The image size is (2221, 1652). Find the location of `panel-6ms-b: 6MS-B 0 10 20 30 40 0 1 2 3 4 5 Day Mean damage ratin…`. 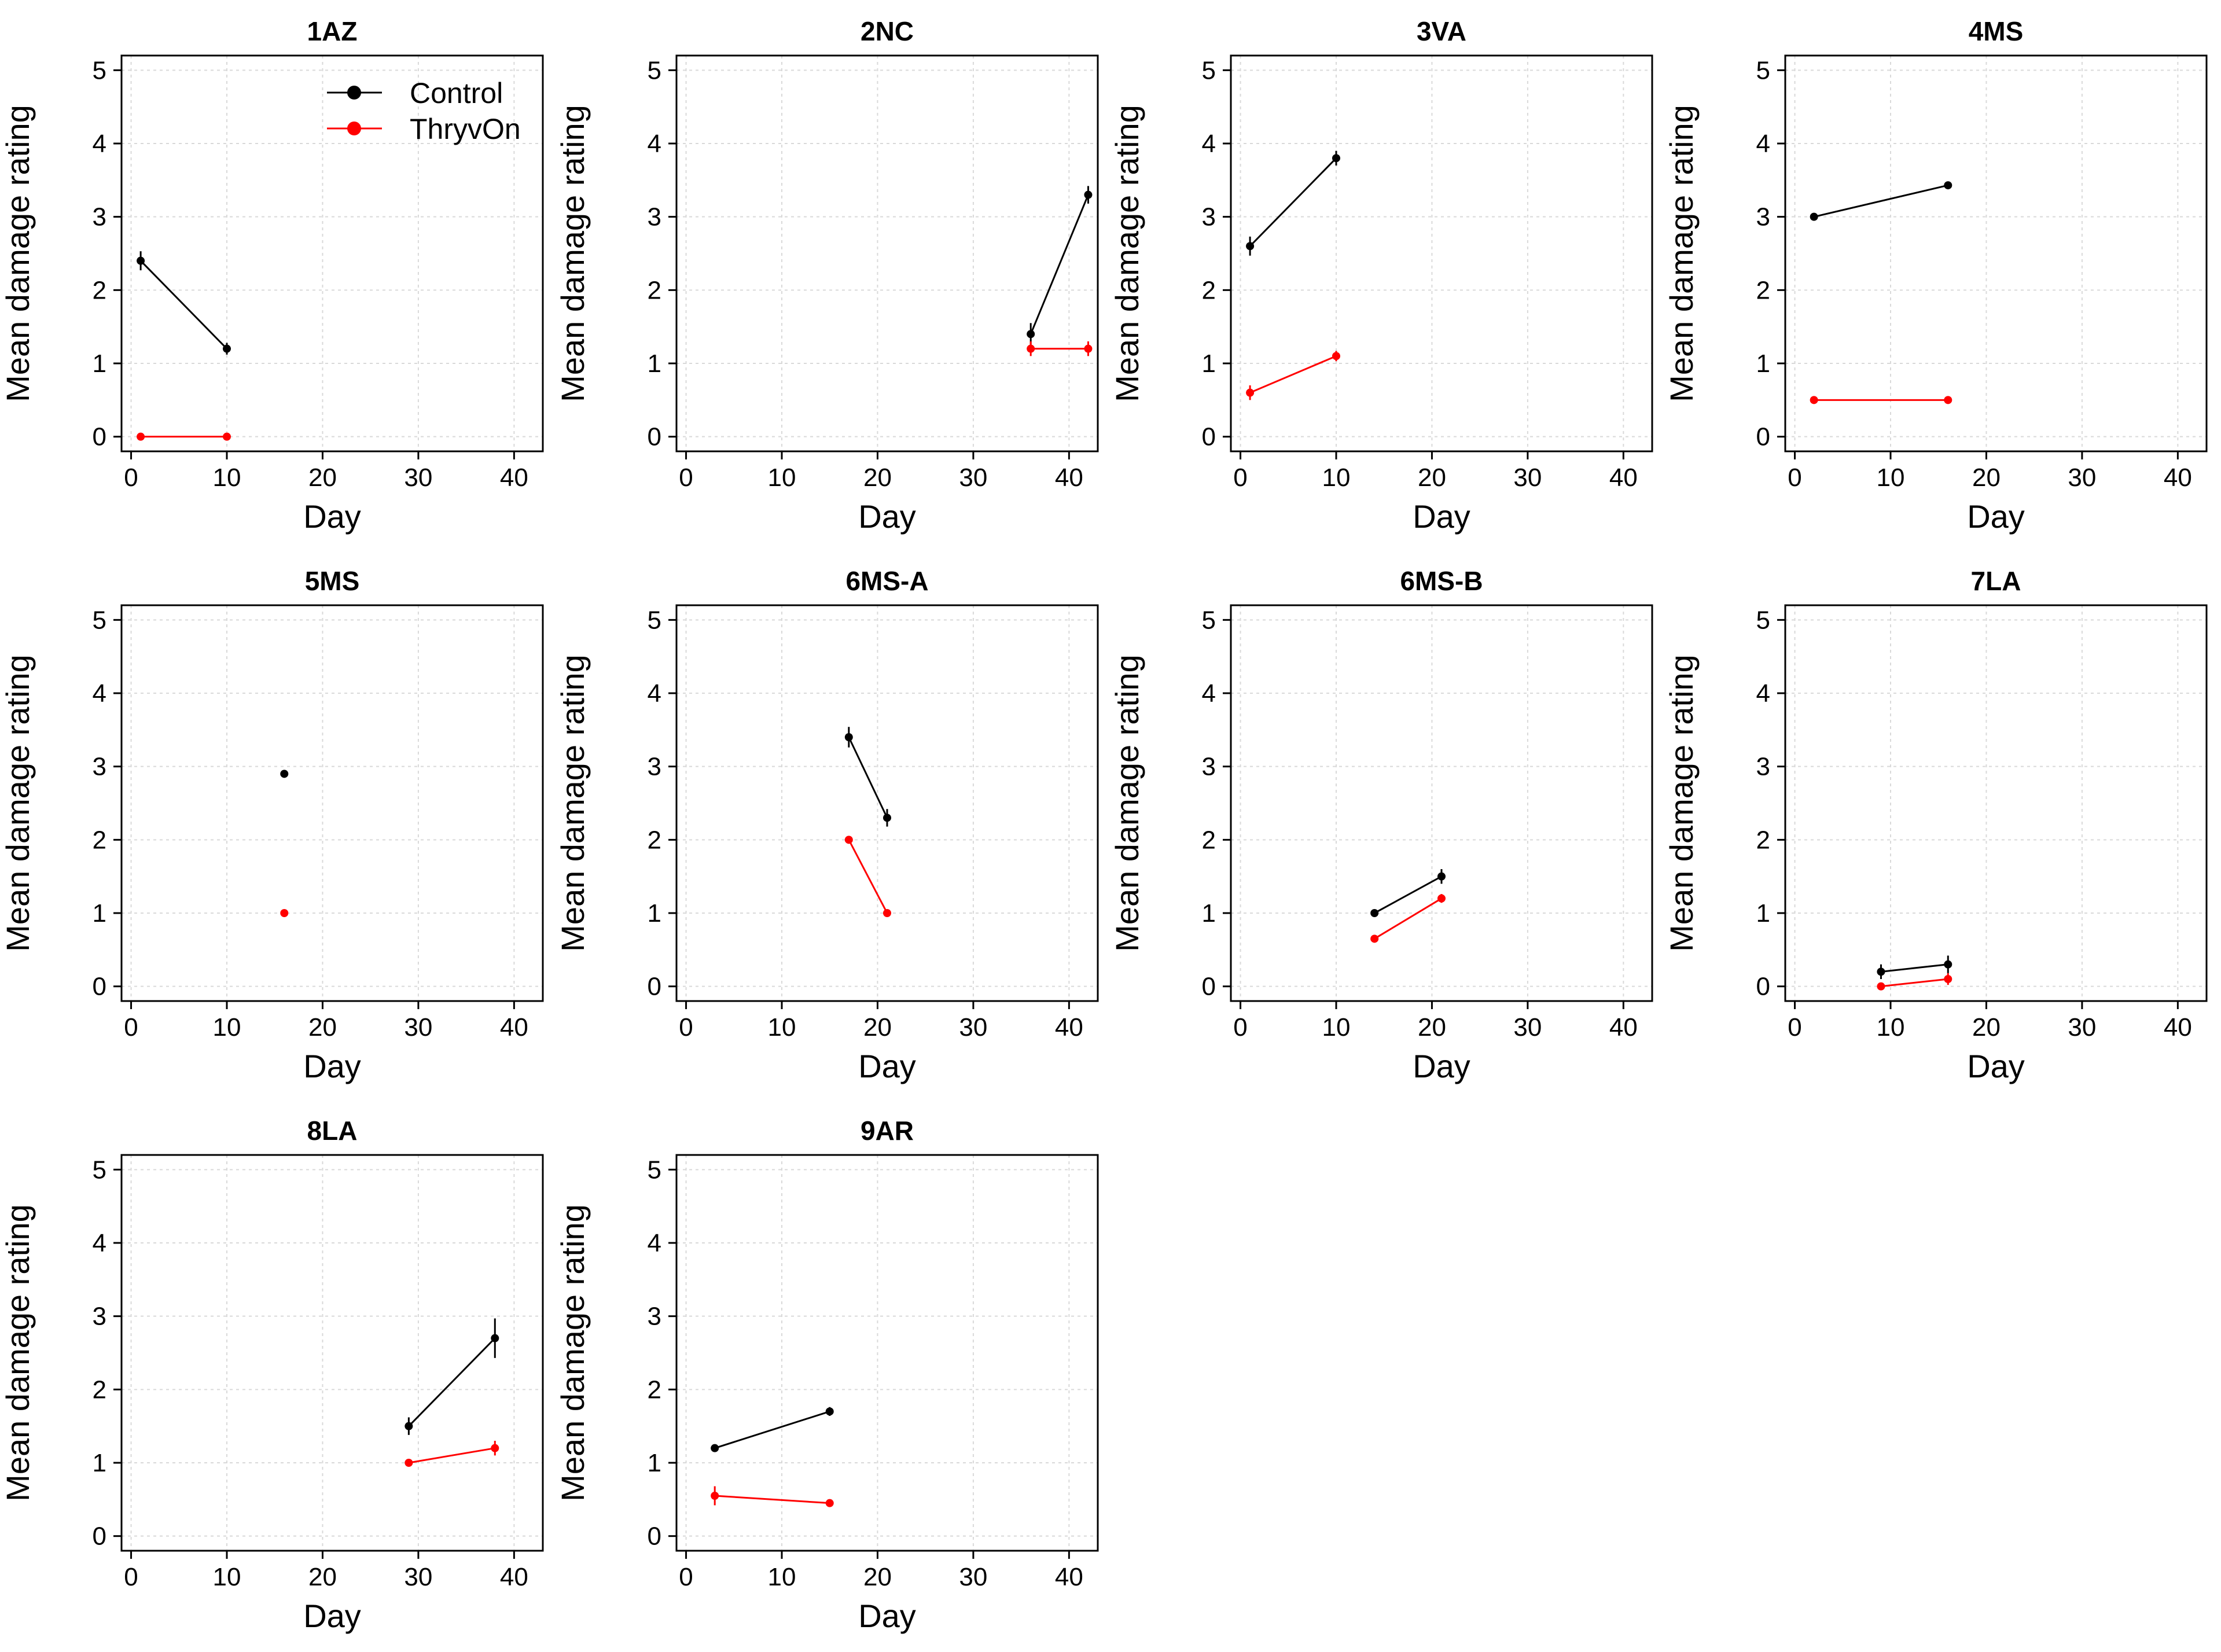

panel-6ms-b: 6MS-B 0 10 20 30 40 0 1 2 3 4 5 Day Mean damage ratin… is located at coordinates (1381, 825).